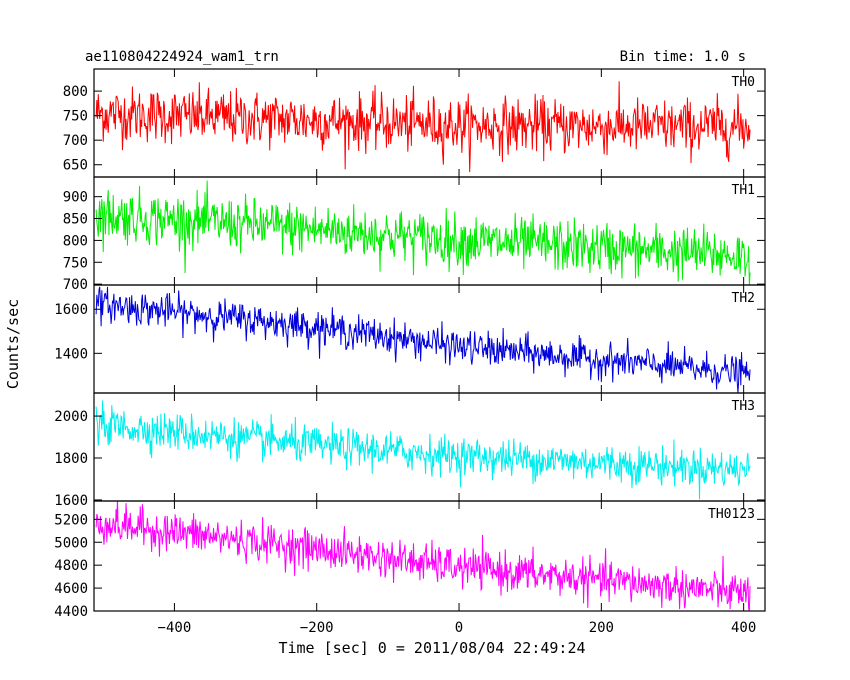  Describe the element at coordinates (71, 589) in the screenshot. I see `y-tick-label: 4600` at that location.